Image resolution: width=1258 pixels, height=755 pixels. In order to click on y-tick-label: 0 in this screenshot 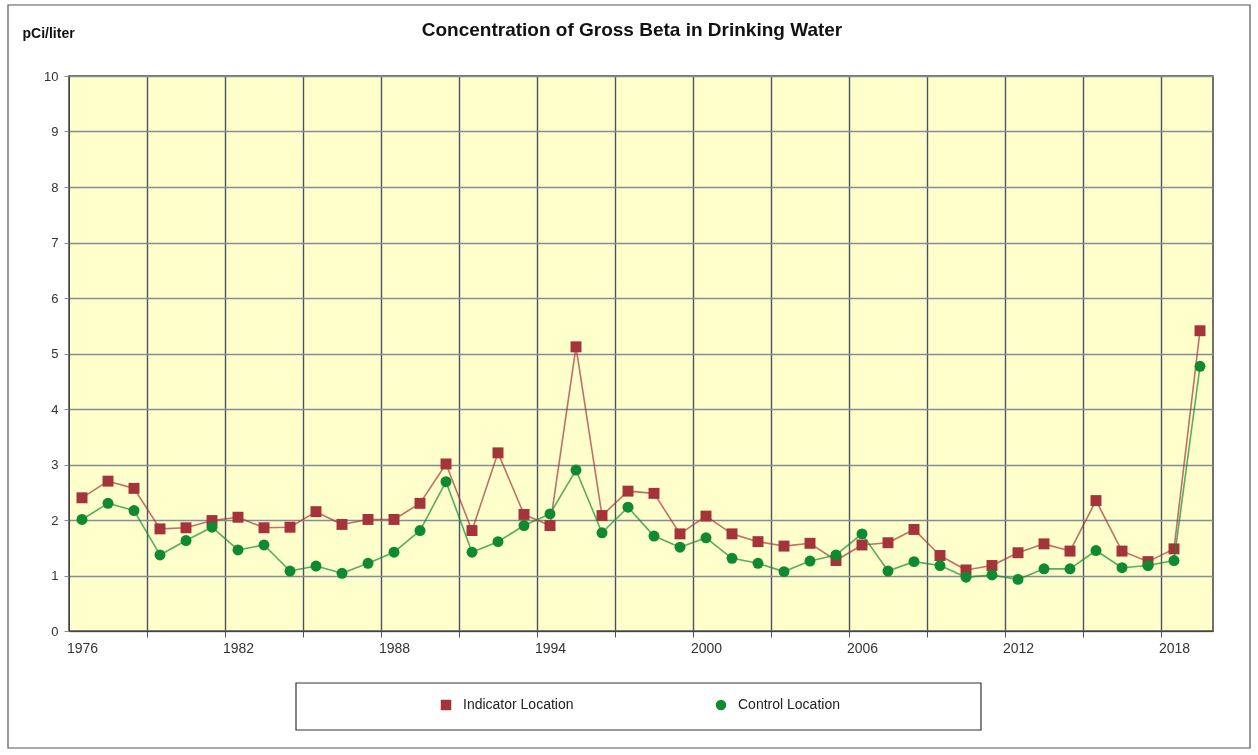, I will do `click(55, 631)`.